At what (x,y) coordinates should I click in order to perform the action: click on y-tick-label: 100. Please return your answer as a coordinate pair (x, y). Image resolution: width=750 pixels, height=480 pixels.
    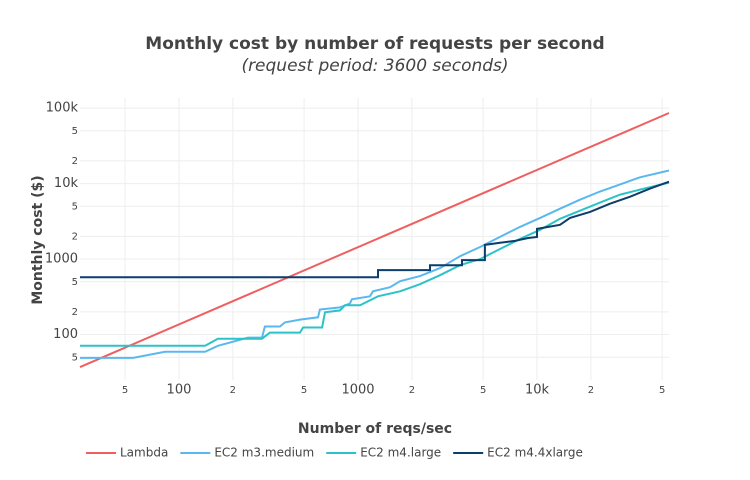
    Looking at the image, I should click on (65, 334).